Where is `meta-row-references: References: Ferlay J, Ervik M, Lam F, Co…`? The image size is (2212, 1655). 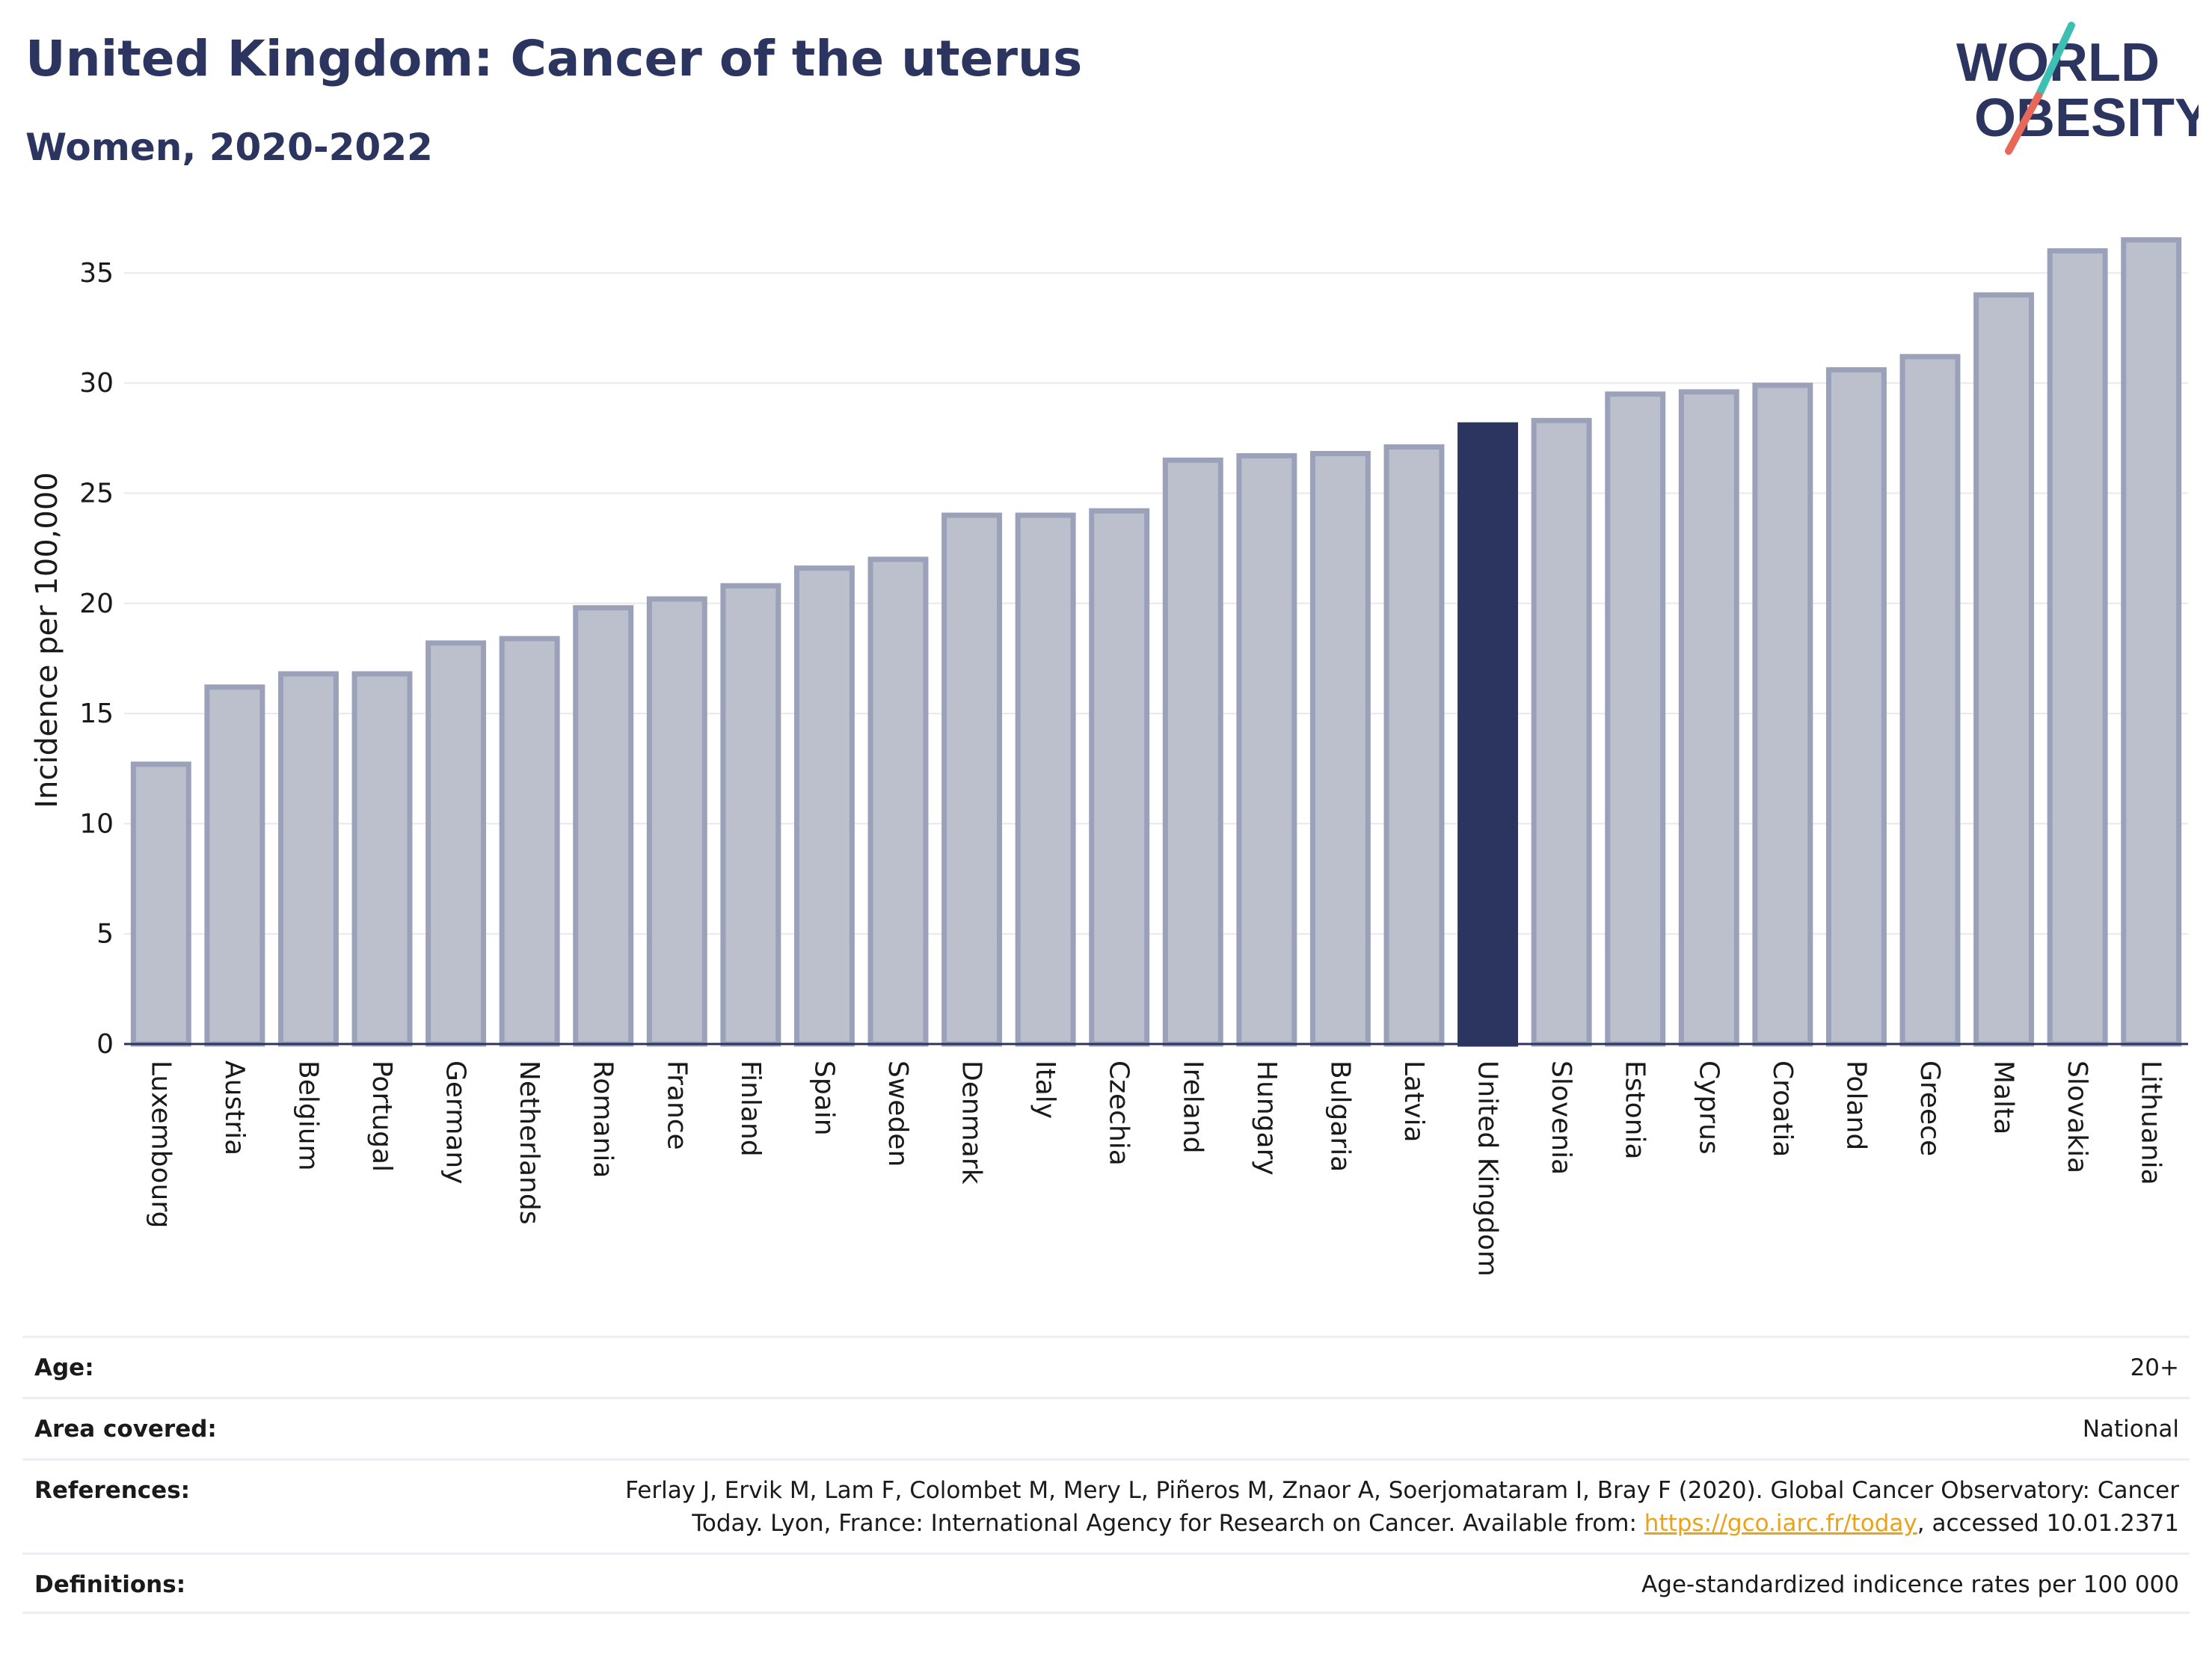 meta-row-references: References: Ferlay J, Ervik M, Lam F, Co… is located at coordinates (1106, 1505).